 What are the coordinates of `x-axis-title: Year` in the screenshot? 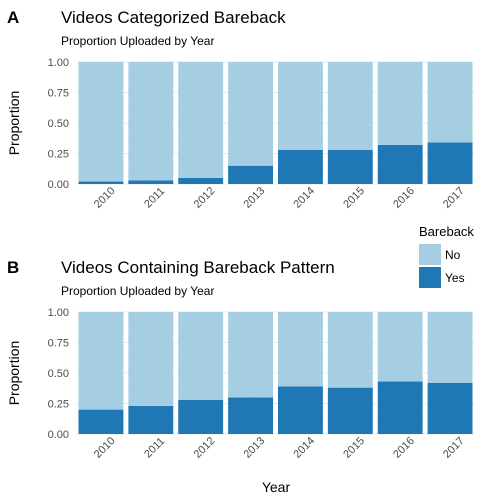 It's located at (276, 487).